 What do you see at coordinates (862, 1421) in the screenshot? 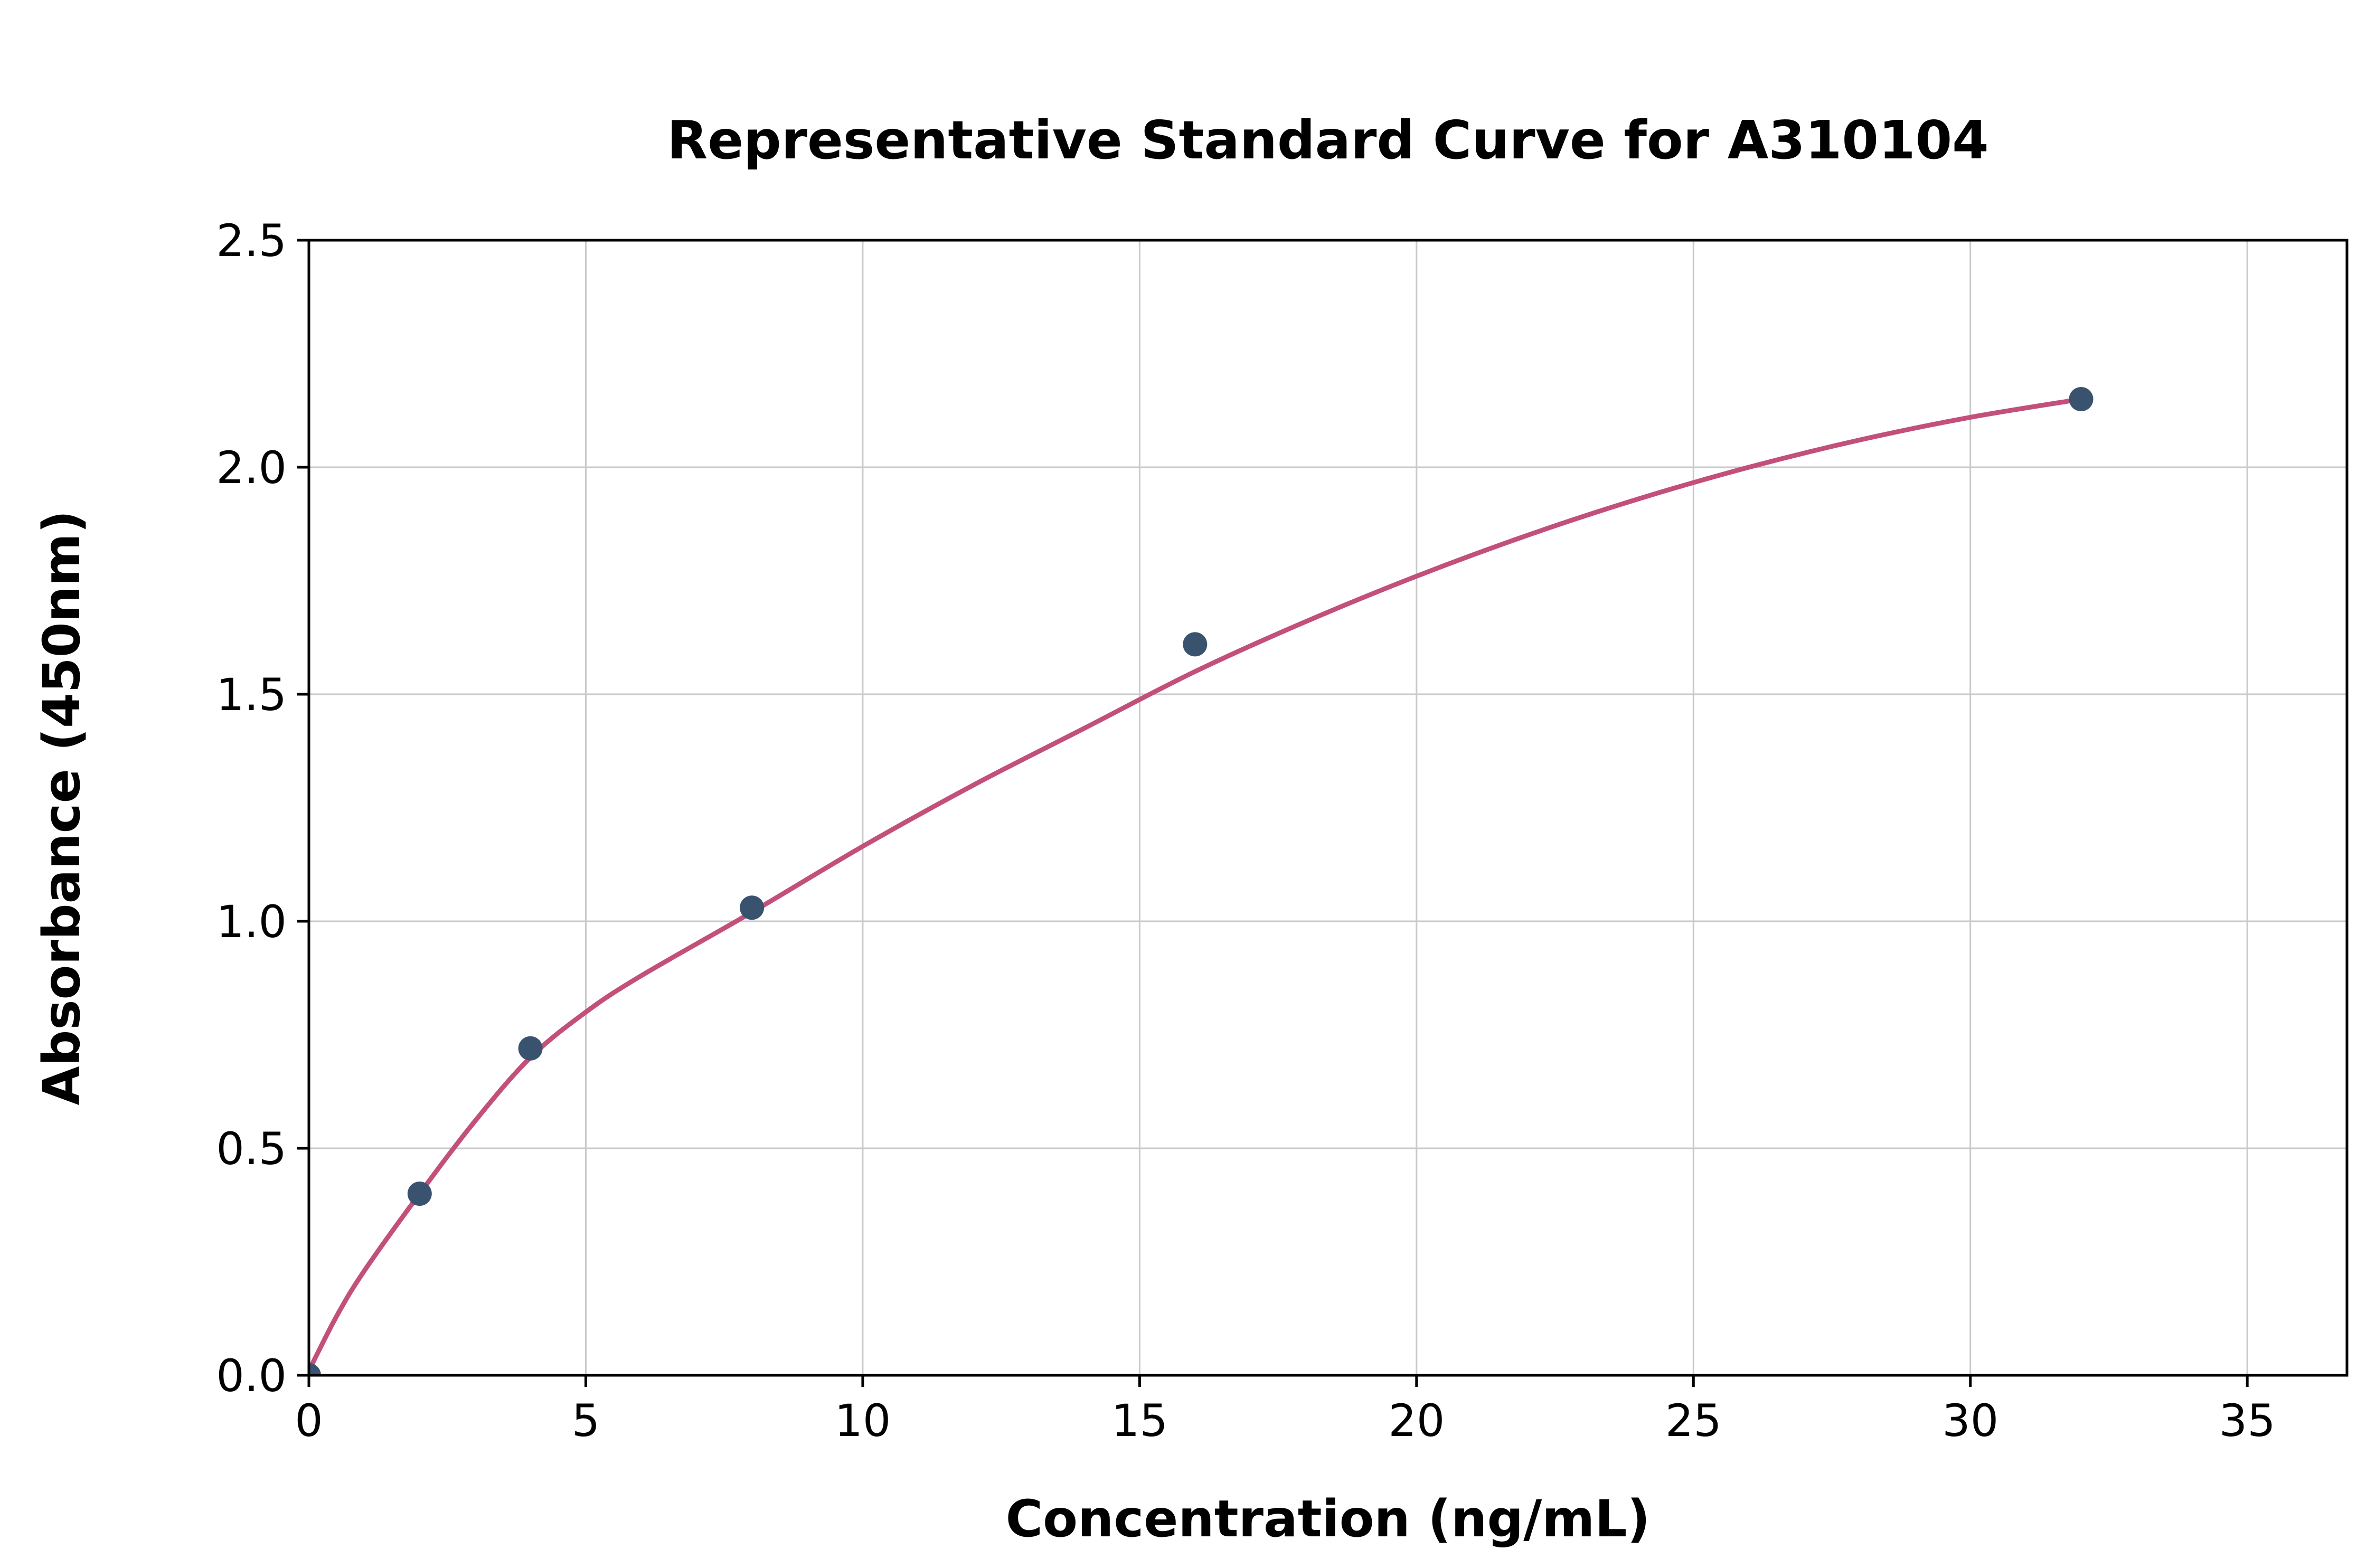
I see `x-tick-label: 10` at bounding box center [862, 1421].